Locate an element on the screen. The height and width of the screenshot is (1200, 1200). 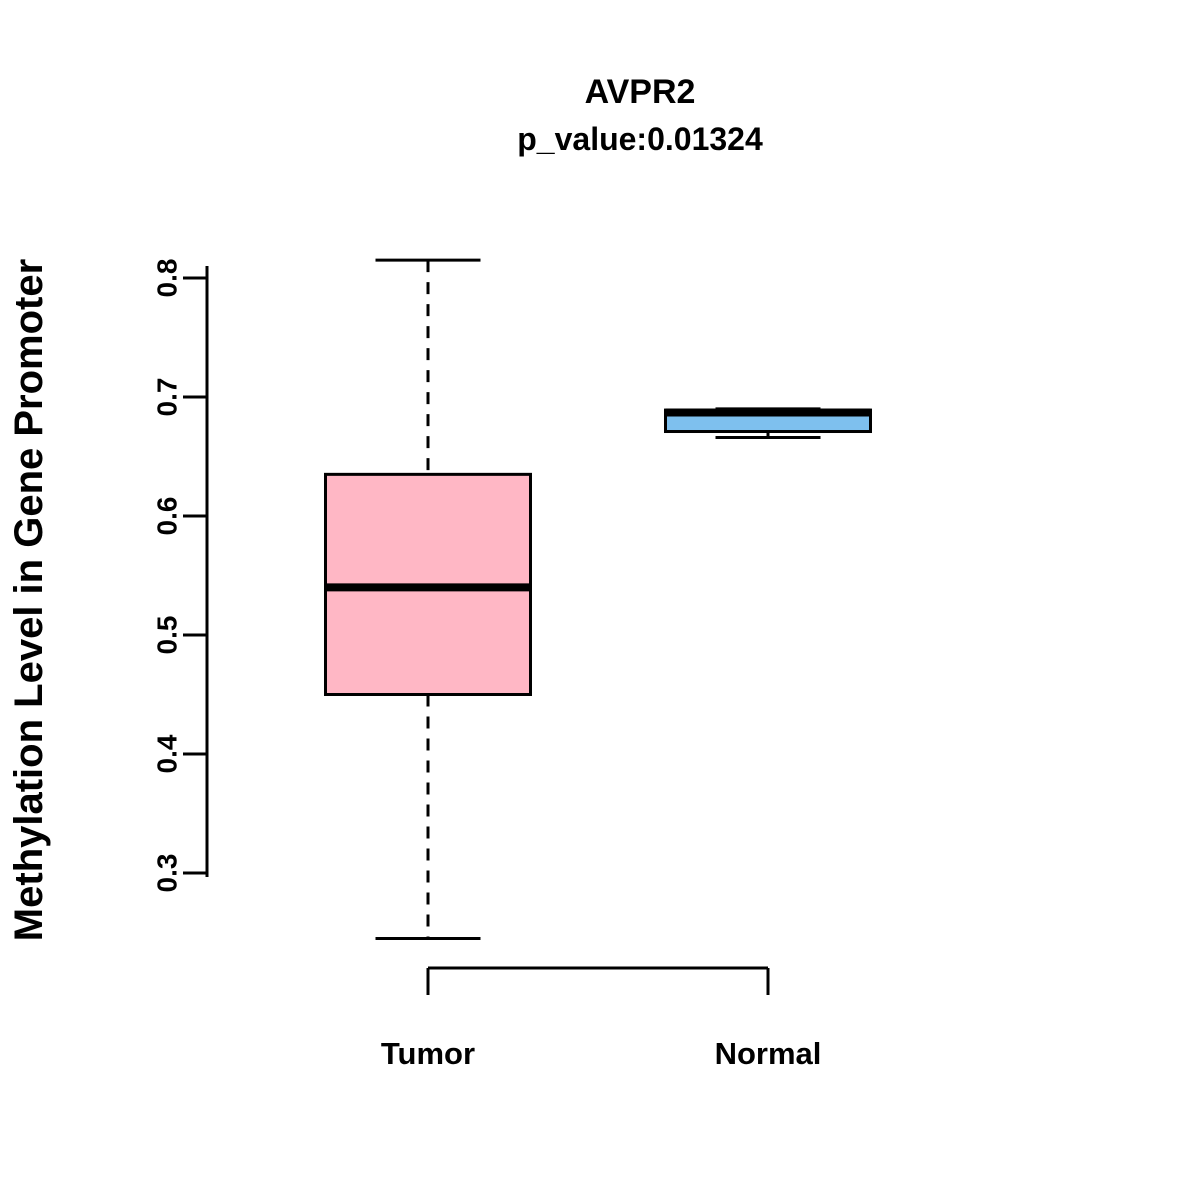
y-axis-label: Methylation Level in Gene Promoter is located at coordinates (29, 600).